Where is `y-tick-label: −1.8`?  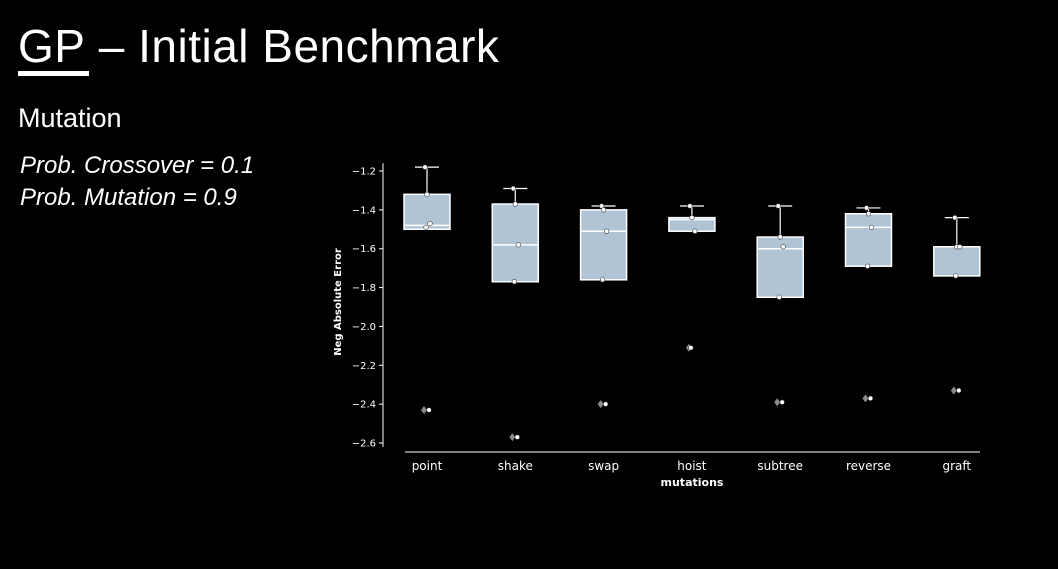 y-tick-label: −1.8 is located at coordinates (364, 288).